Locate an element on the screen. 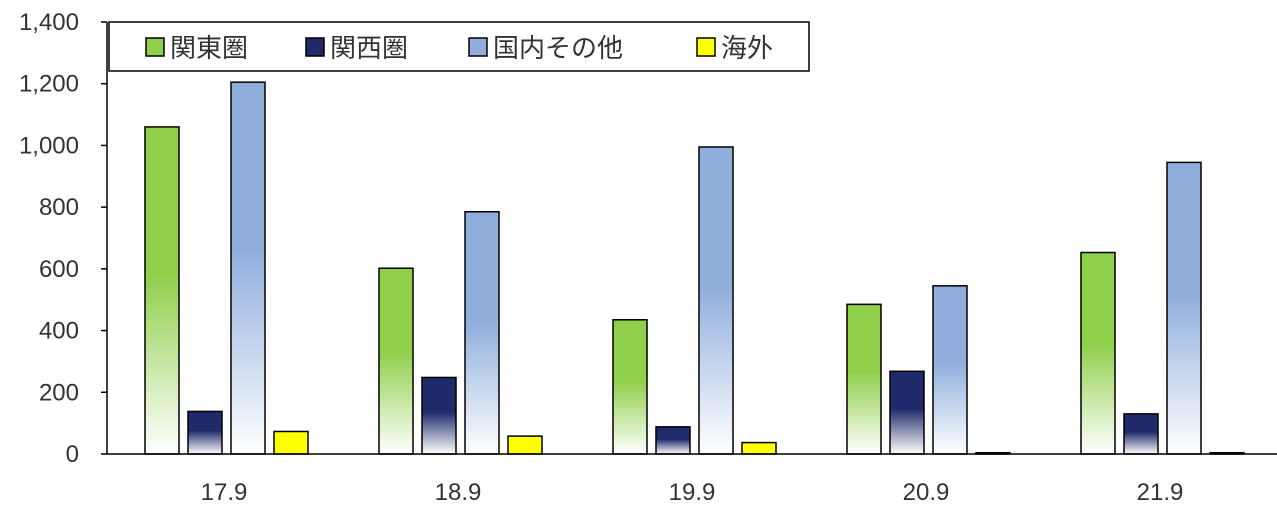 This screenshot has height=512, width=1277. y-tick-label: 400 is located at coordinates (59, 331).